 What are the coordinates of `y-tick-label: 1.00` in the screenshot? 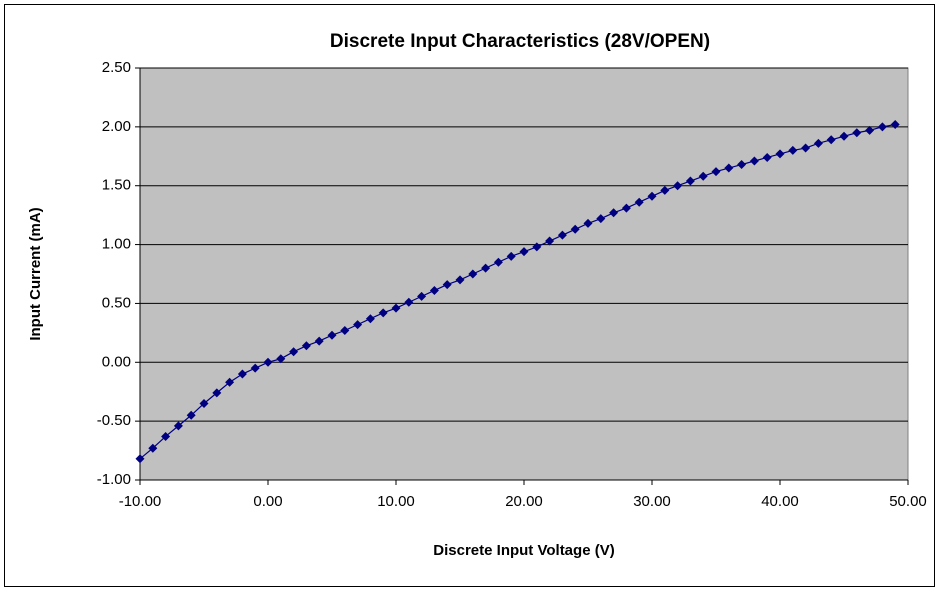 It's located at (116, 244).